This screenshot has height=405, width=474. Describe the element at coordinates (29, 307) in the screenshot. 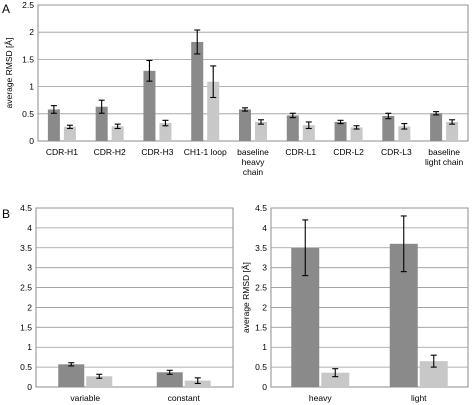

I see `chart-b-left-ytick-label: 2` at that location.